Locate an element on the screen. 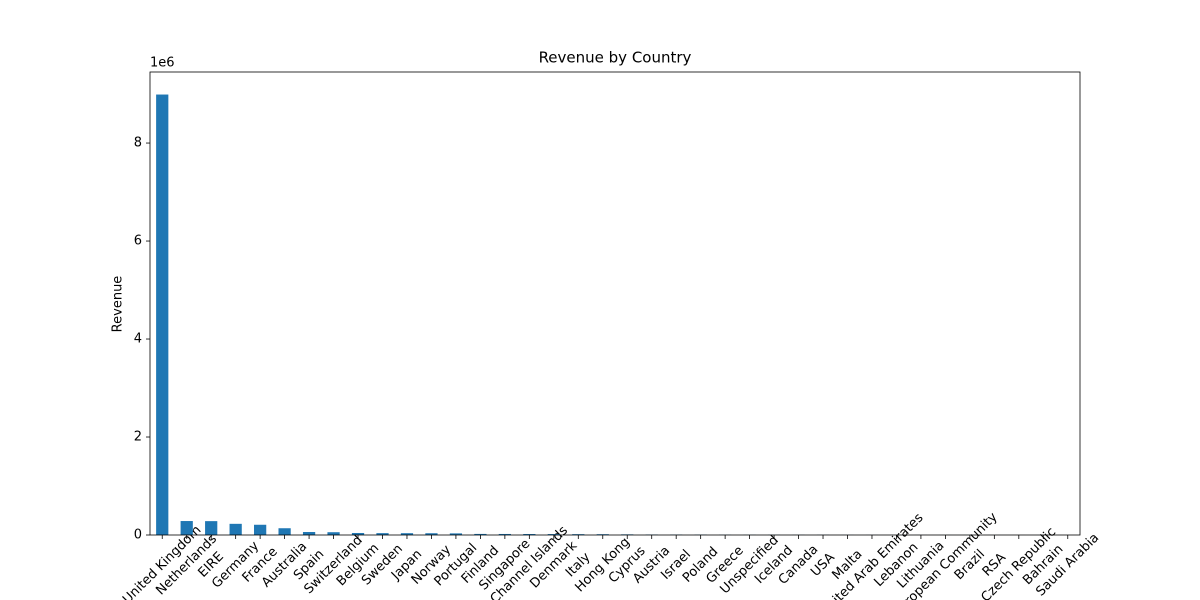 The height and width of the screenshot is (600, 1200). y-tick-label: 4 is located at coordinates (138, 339).